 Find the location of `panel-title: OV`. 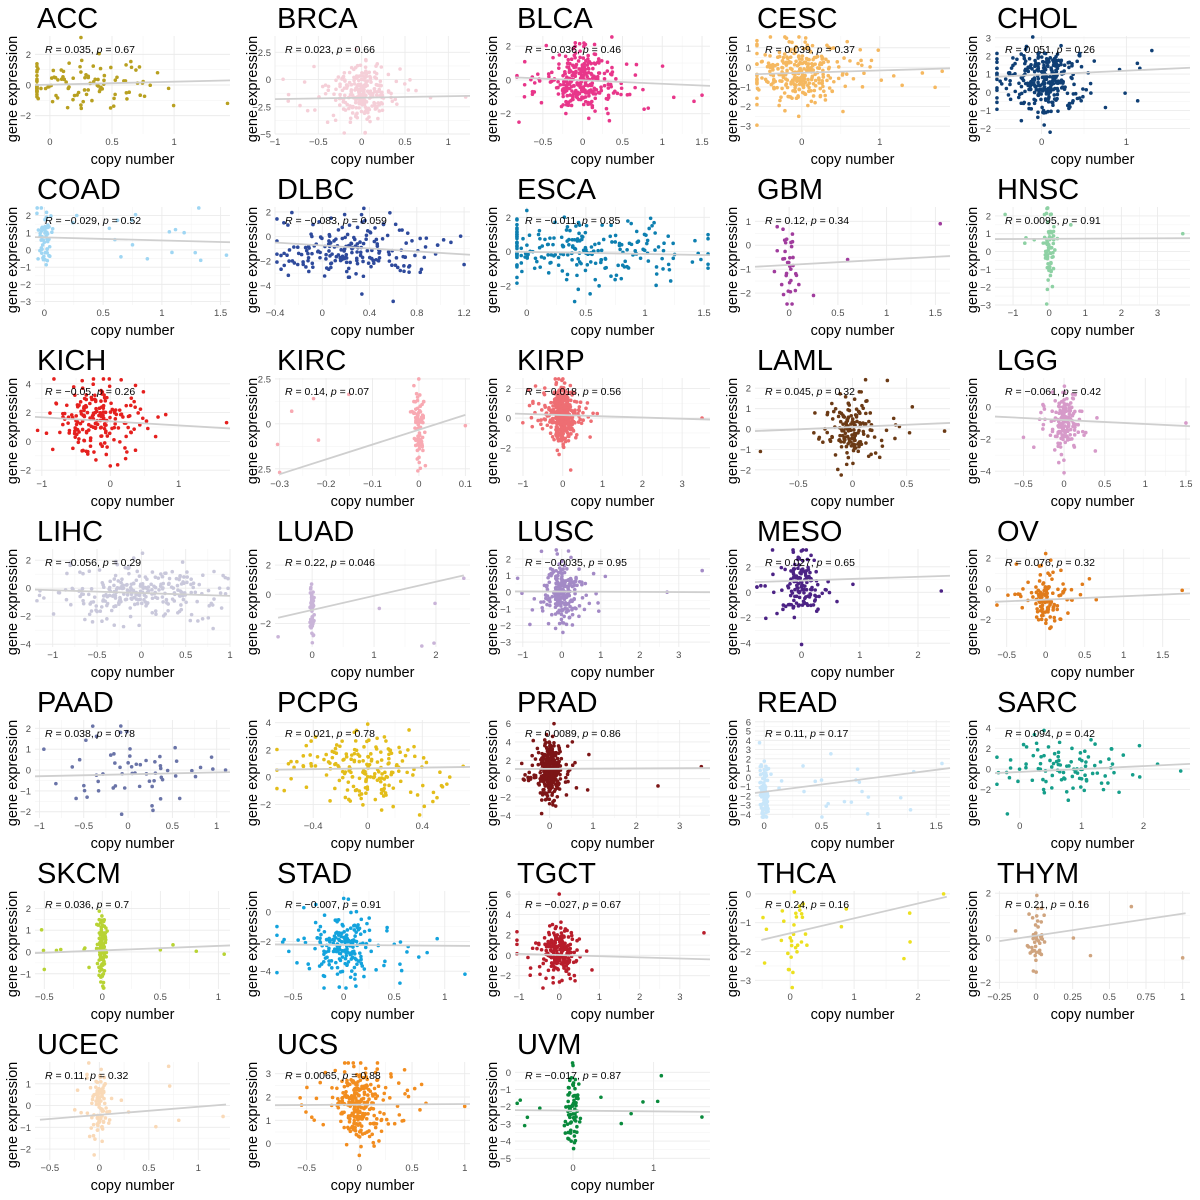

panel-title: OV is located at coordinates (1018, 532).